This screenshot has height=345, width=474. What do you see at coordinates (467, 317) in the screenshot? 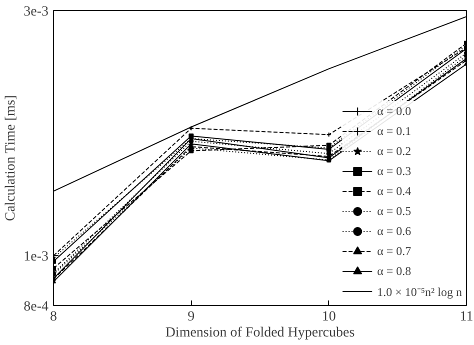
I see `x-tick-label: 11` at bounding box center [467, 317].